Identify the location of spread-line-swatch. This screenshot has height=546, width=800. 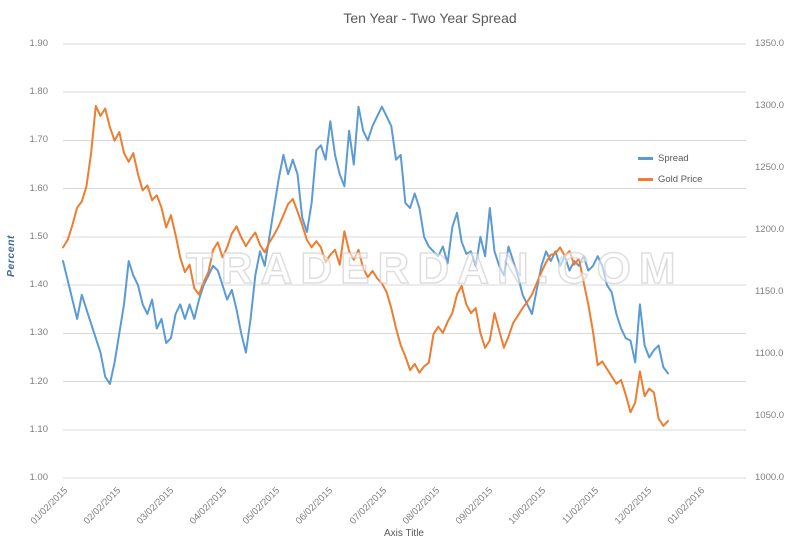
(645, 158).